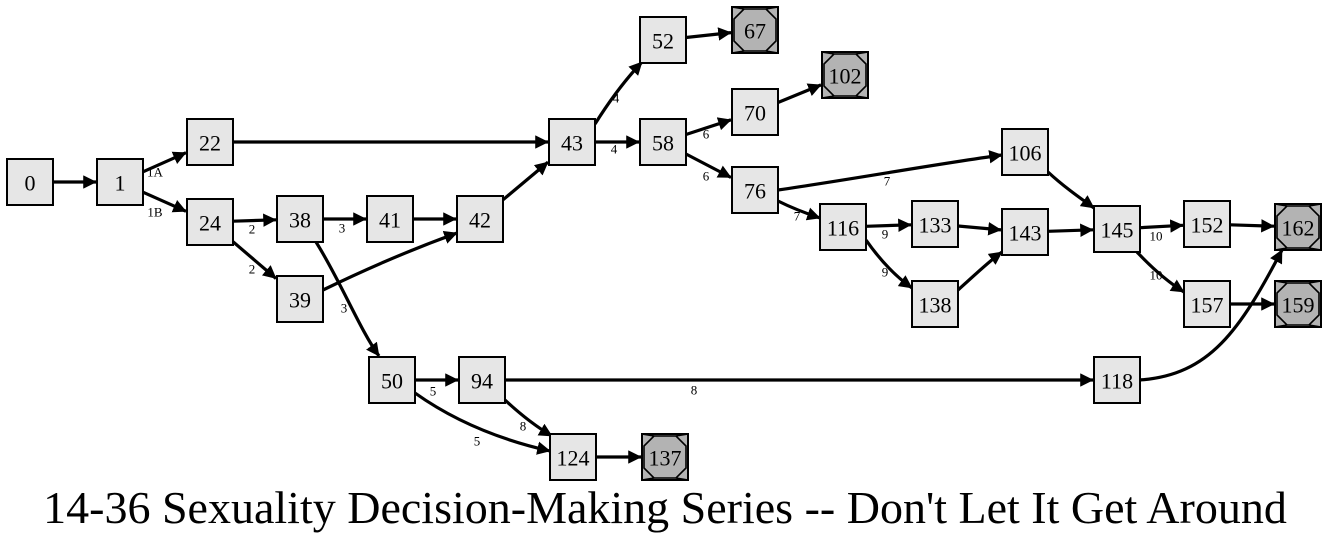 Image resolution: width=1330 pixels, height=544 pixels. I want to click on node-label-138: 138, so click(935, 305).